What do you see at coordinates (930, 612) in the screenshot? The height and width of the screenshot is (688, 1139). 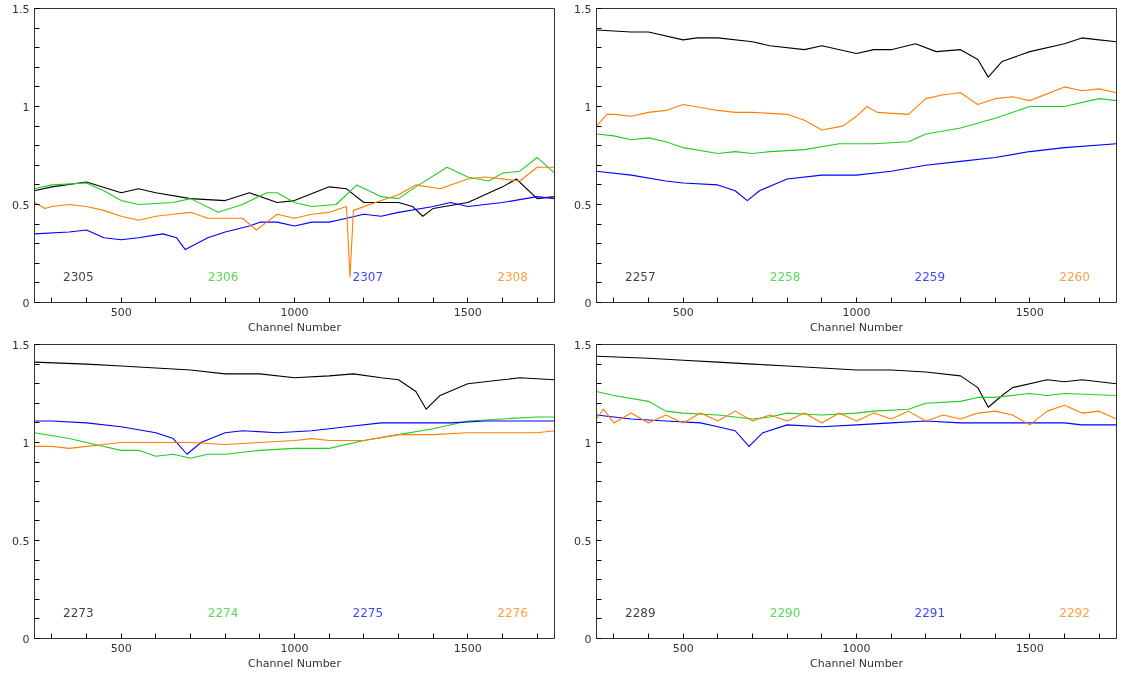 I see `text: 2291` at bounding box center [930, 612].